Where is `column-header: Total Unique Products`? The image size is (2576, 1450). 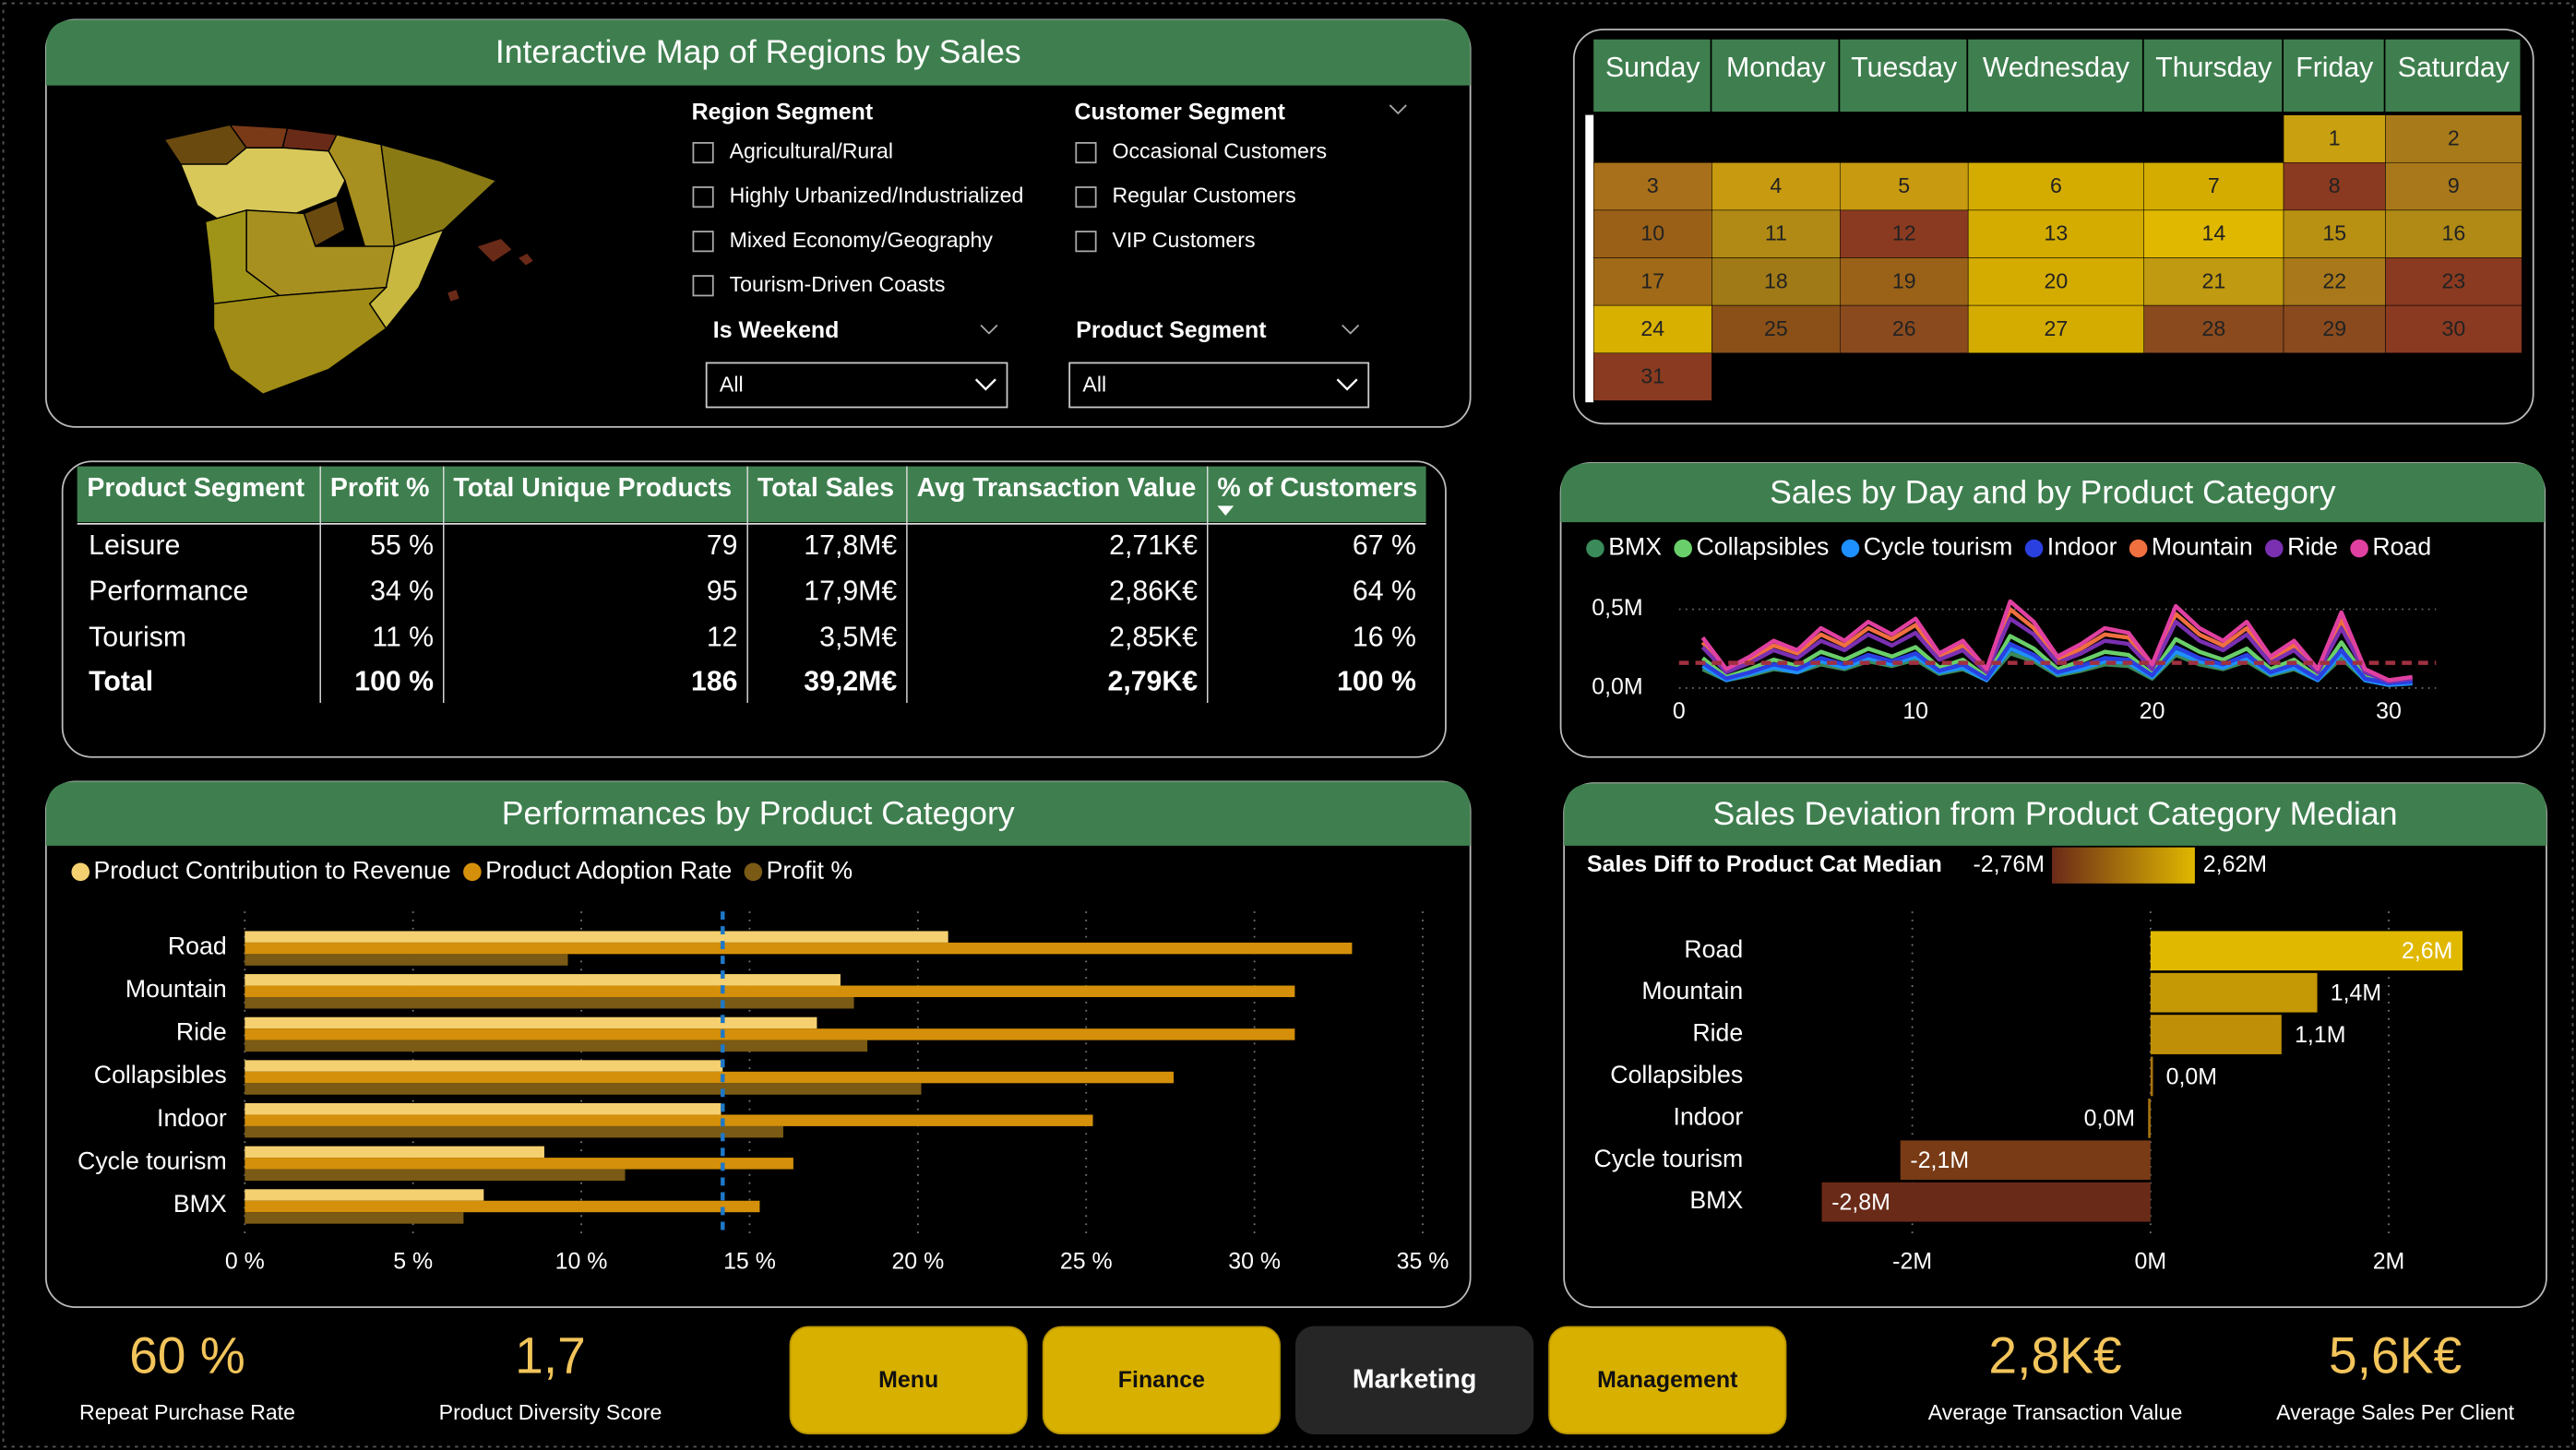 column-header: Total Unique Products is located at coordinates (592, 488).